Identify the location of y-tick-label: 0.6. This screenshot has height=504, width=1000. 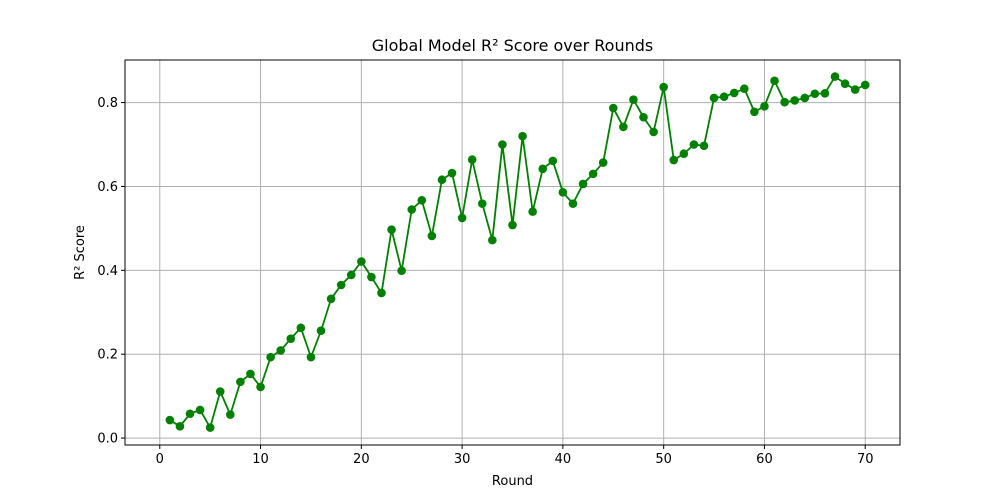
(107, 187).